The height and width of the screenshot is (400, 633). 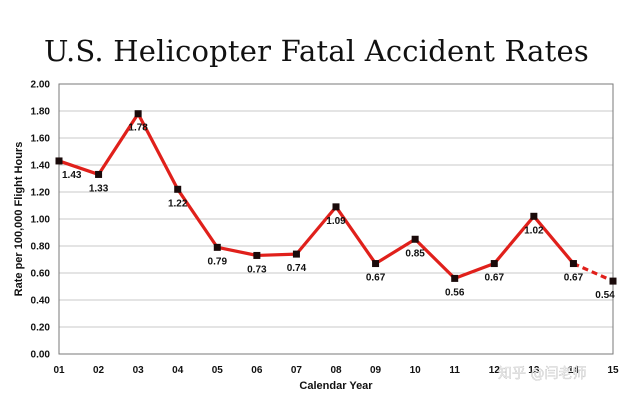 What do you see at coordinates (59, 370) in the screenshot?
I see `x-tick-label: 01` at bounding box center [59, 370].